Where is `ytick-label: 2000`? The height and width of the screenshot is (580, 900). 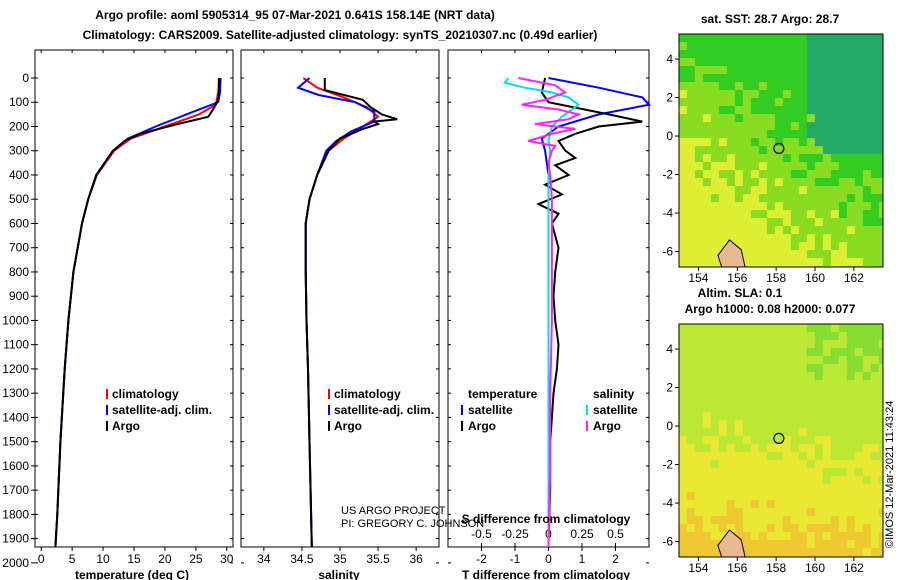
ytick-label: 2000 is located at coordinates (15, 563).